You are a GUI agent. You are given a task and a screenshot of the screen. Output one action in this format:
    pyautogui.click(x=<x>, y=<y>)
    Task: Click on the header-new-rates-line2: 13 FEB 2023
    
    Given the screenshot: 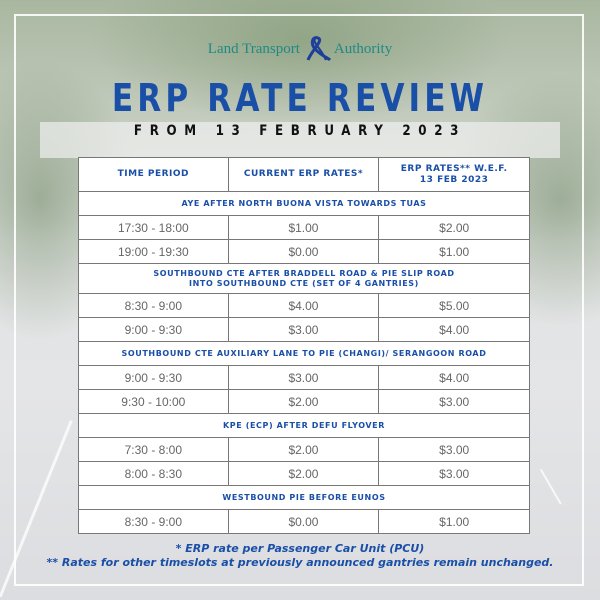 What is the action you would take?
    pyautogui.click(x=454, y=179)
    